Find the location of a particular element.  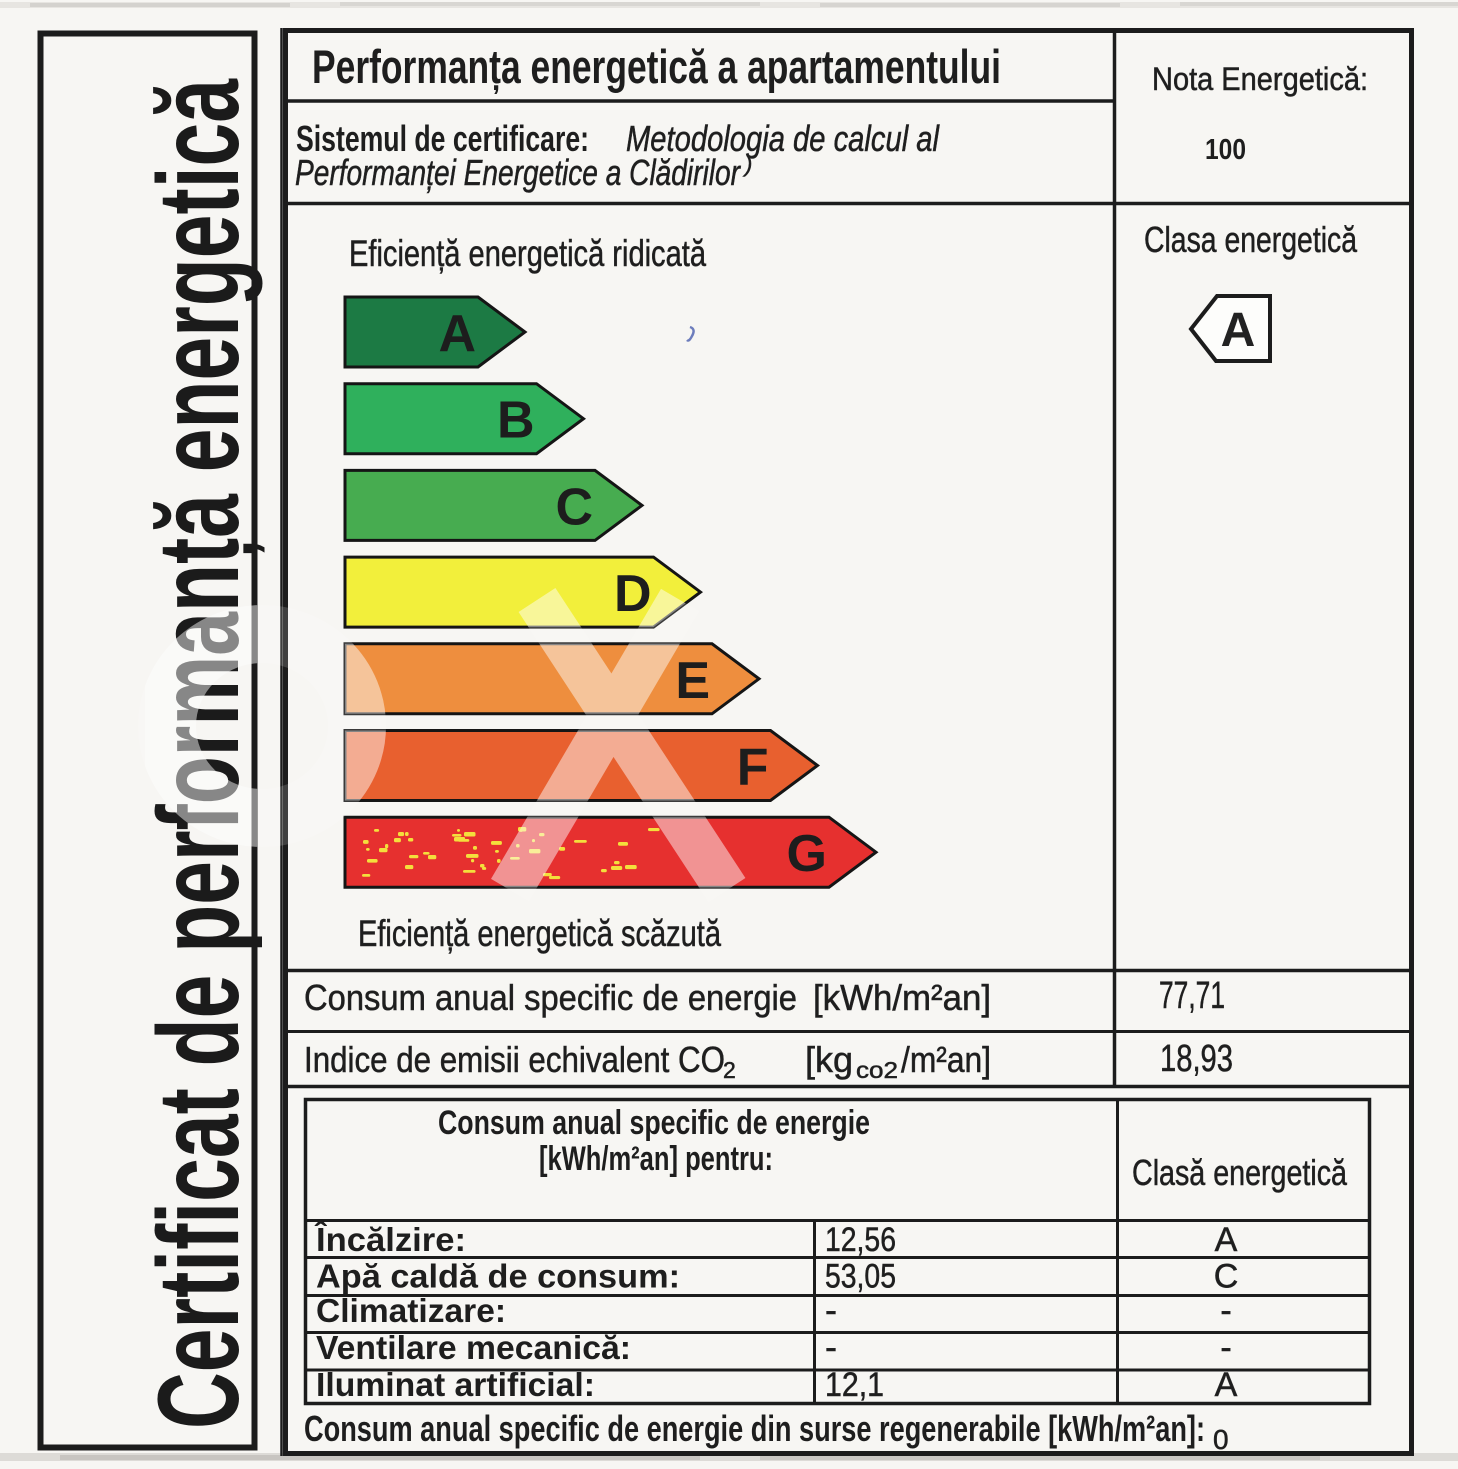

svg-text: Apă caldă de consum: is located at coordinates (498, 1276).